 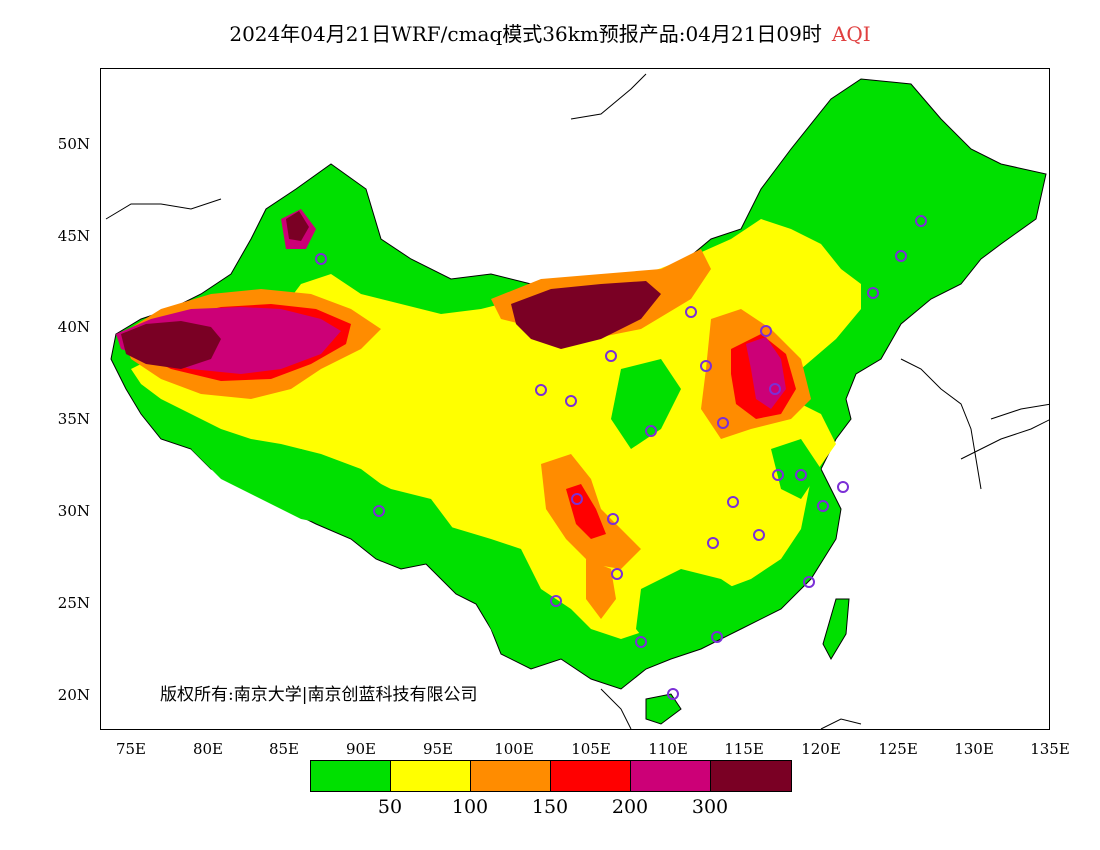 I want to click on lat-label-20n: 20N, so click(x=73, y=695).